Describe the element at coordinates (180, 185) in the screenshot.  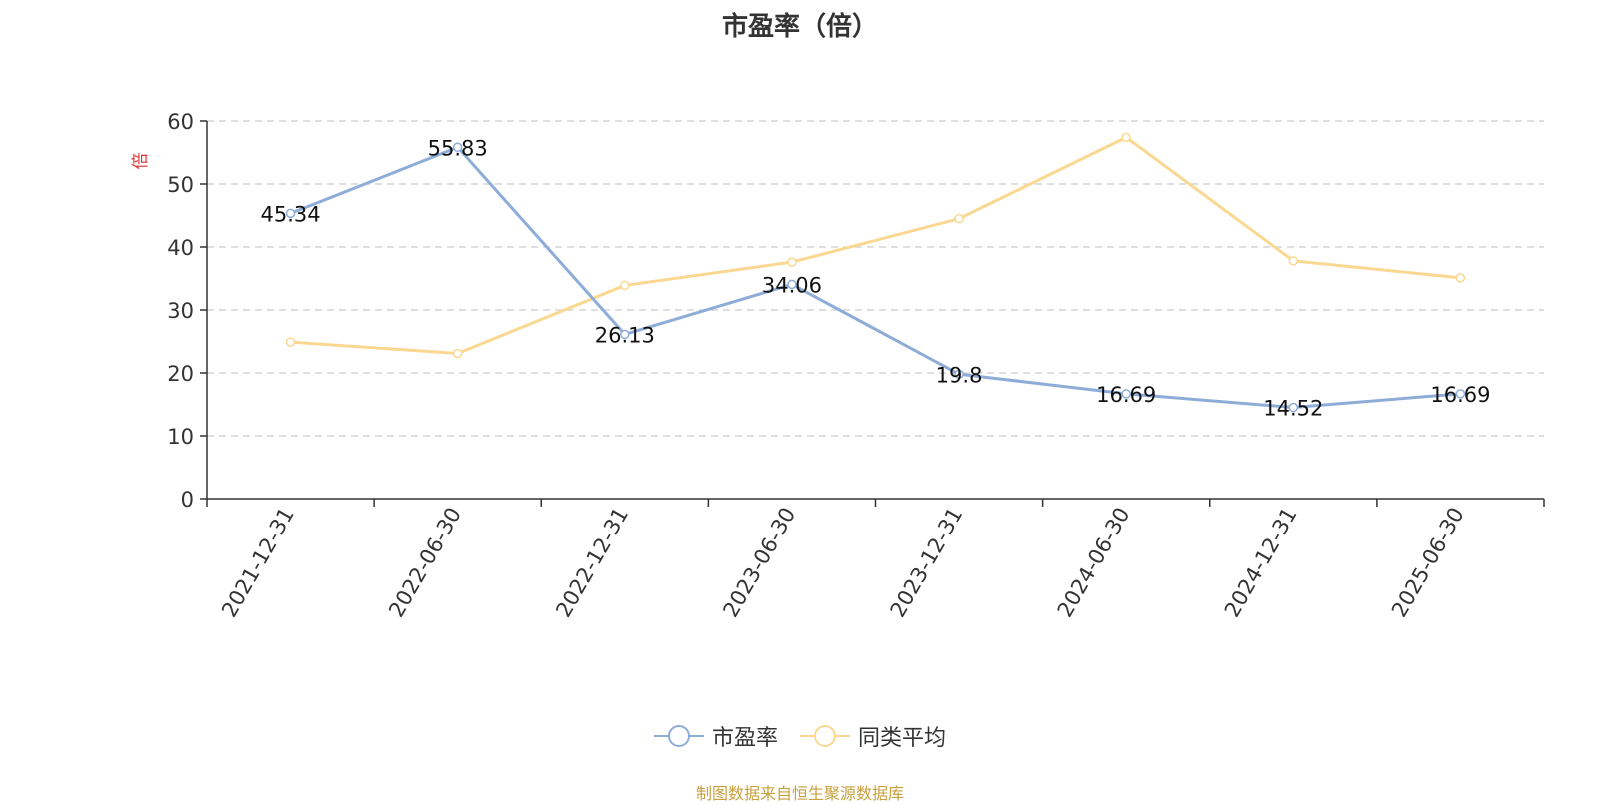
I see `y-tick-label: 50` at that location.